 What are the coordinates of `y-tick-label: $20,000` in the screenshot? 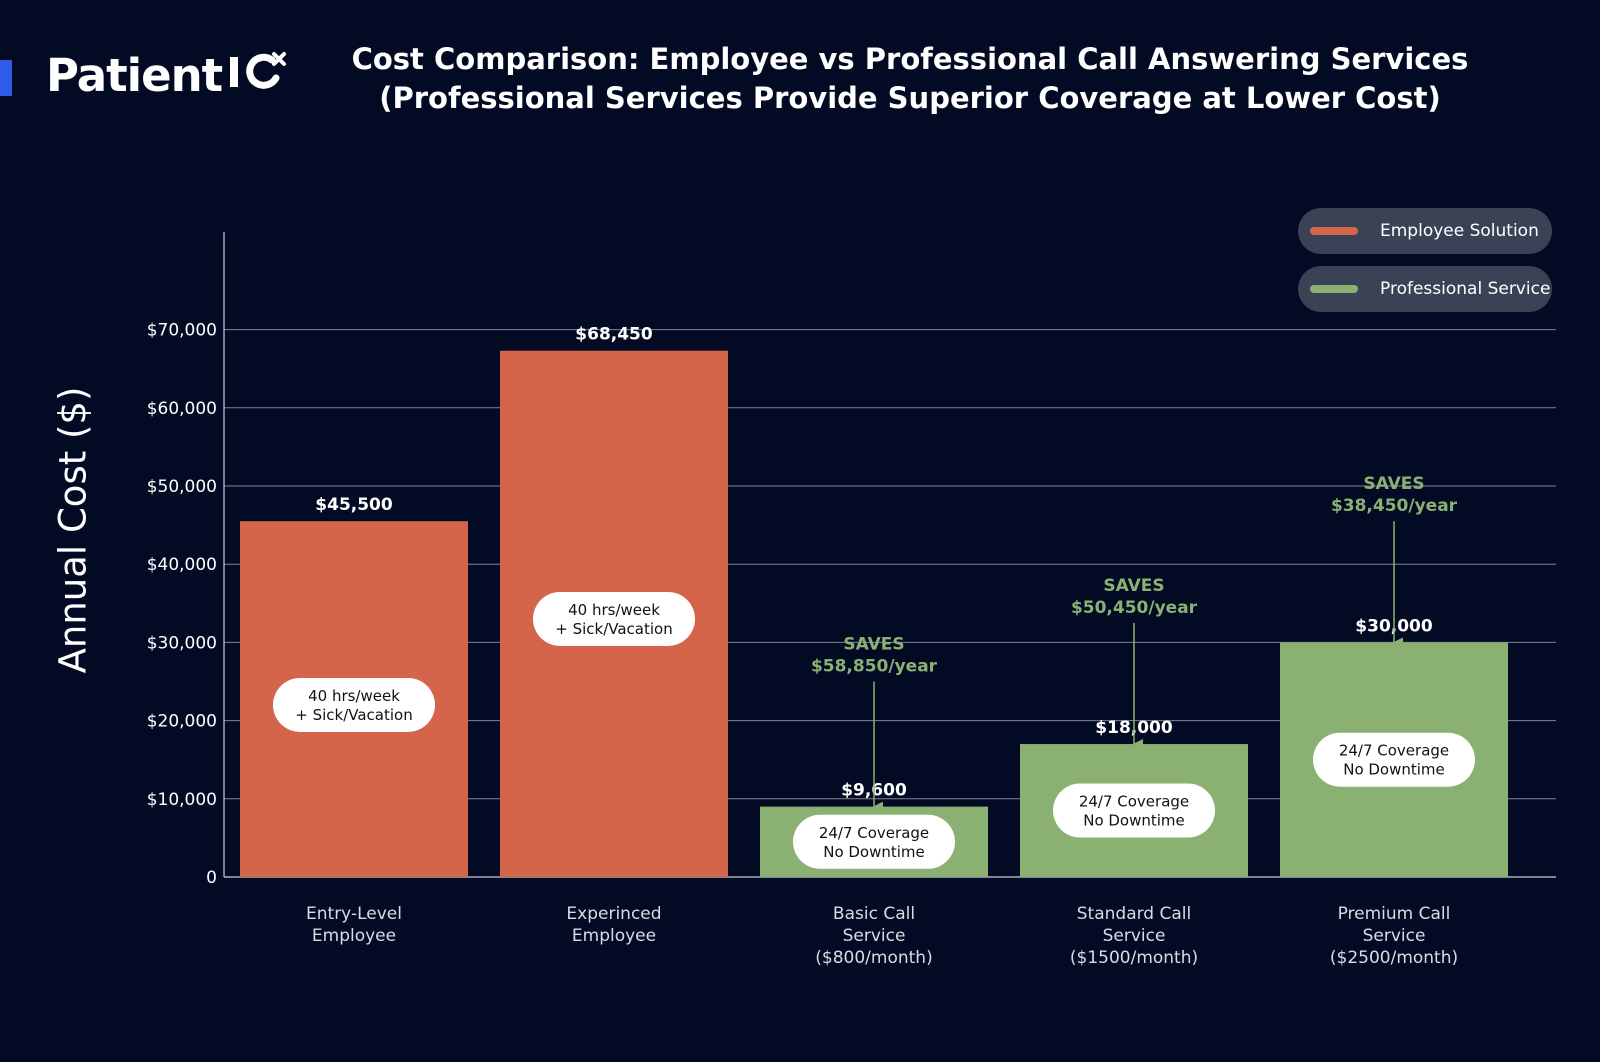 It's located at (182, 722).